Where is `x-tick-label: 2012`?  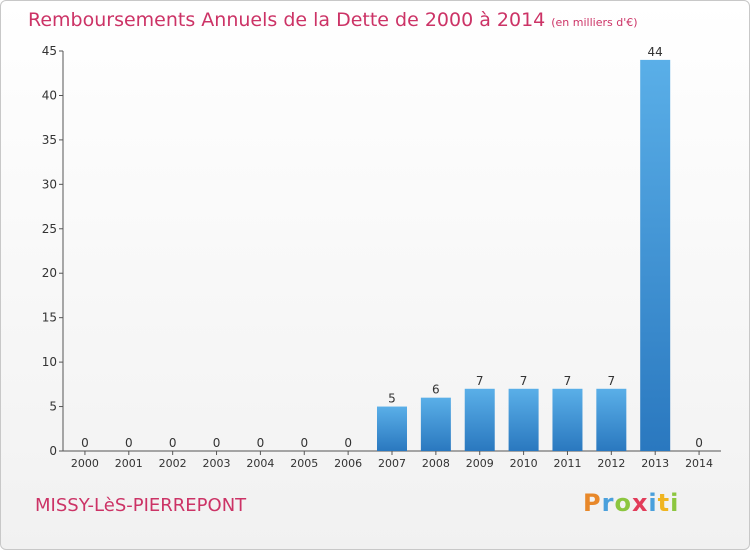 x-tick-label: 2012 is located at coordinates (611, 463).